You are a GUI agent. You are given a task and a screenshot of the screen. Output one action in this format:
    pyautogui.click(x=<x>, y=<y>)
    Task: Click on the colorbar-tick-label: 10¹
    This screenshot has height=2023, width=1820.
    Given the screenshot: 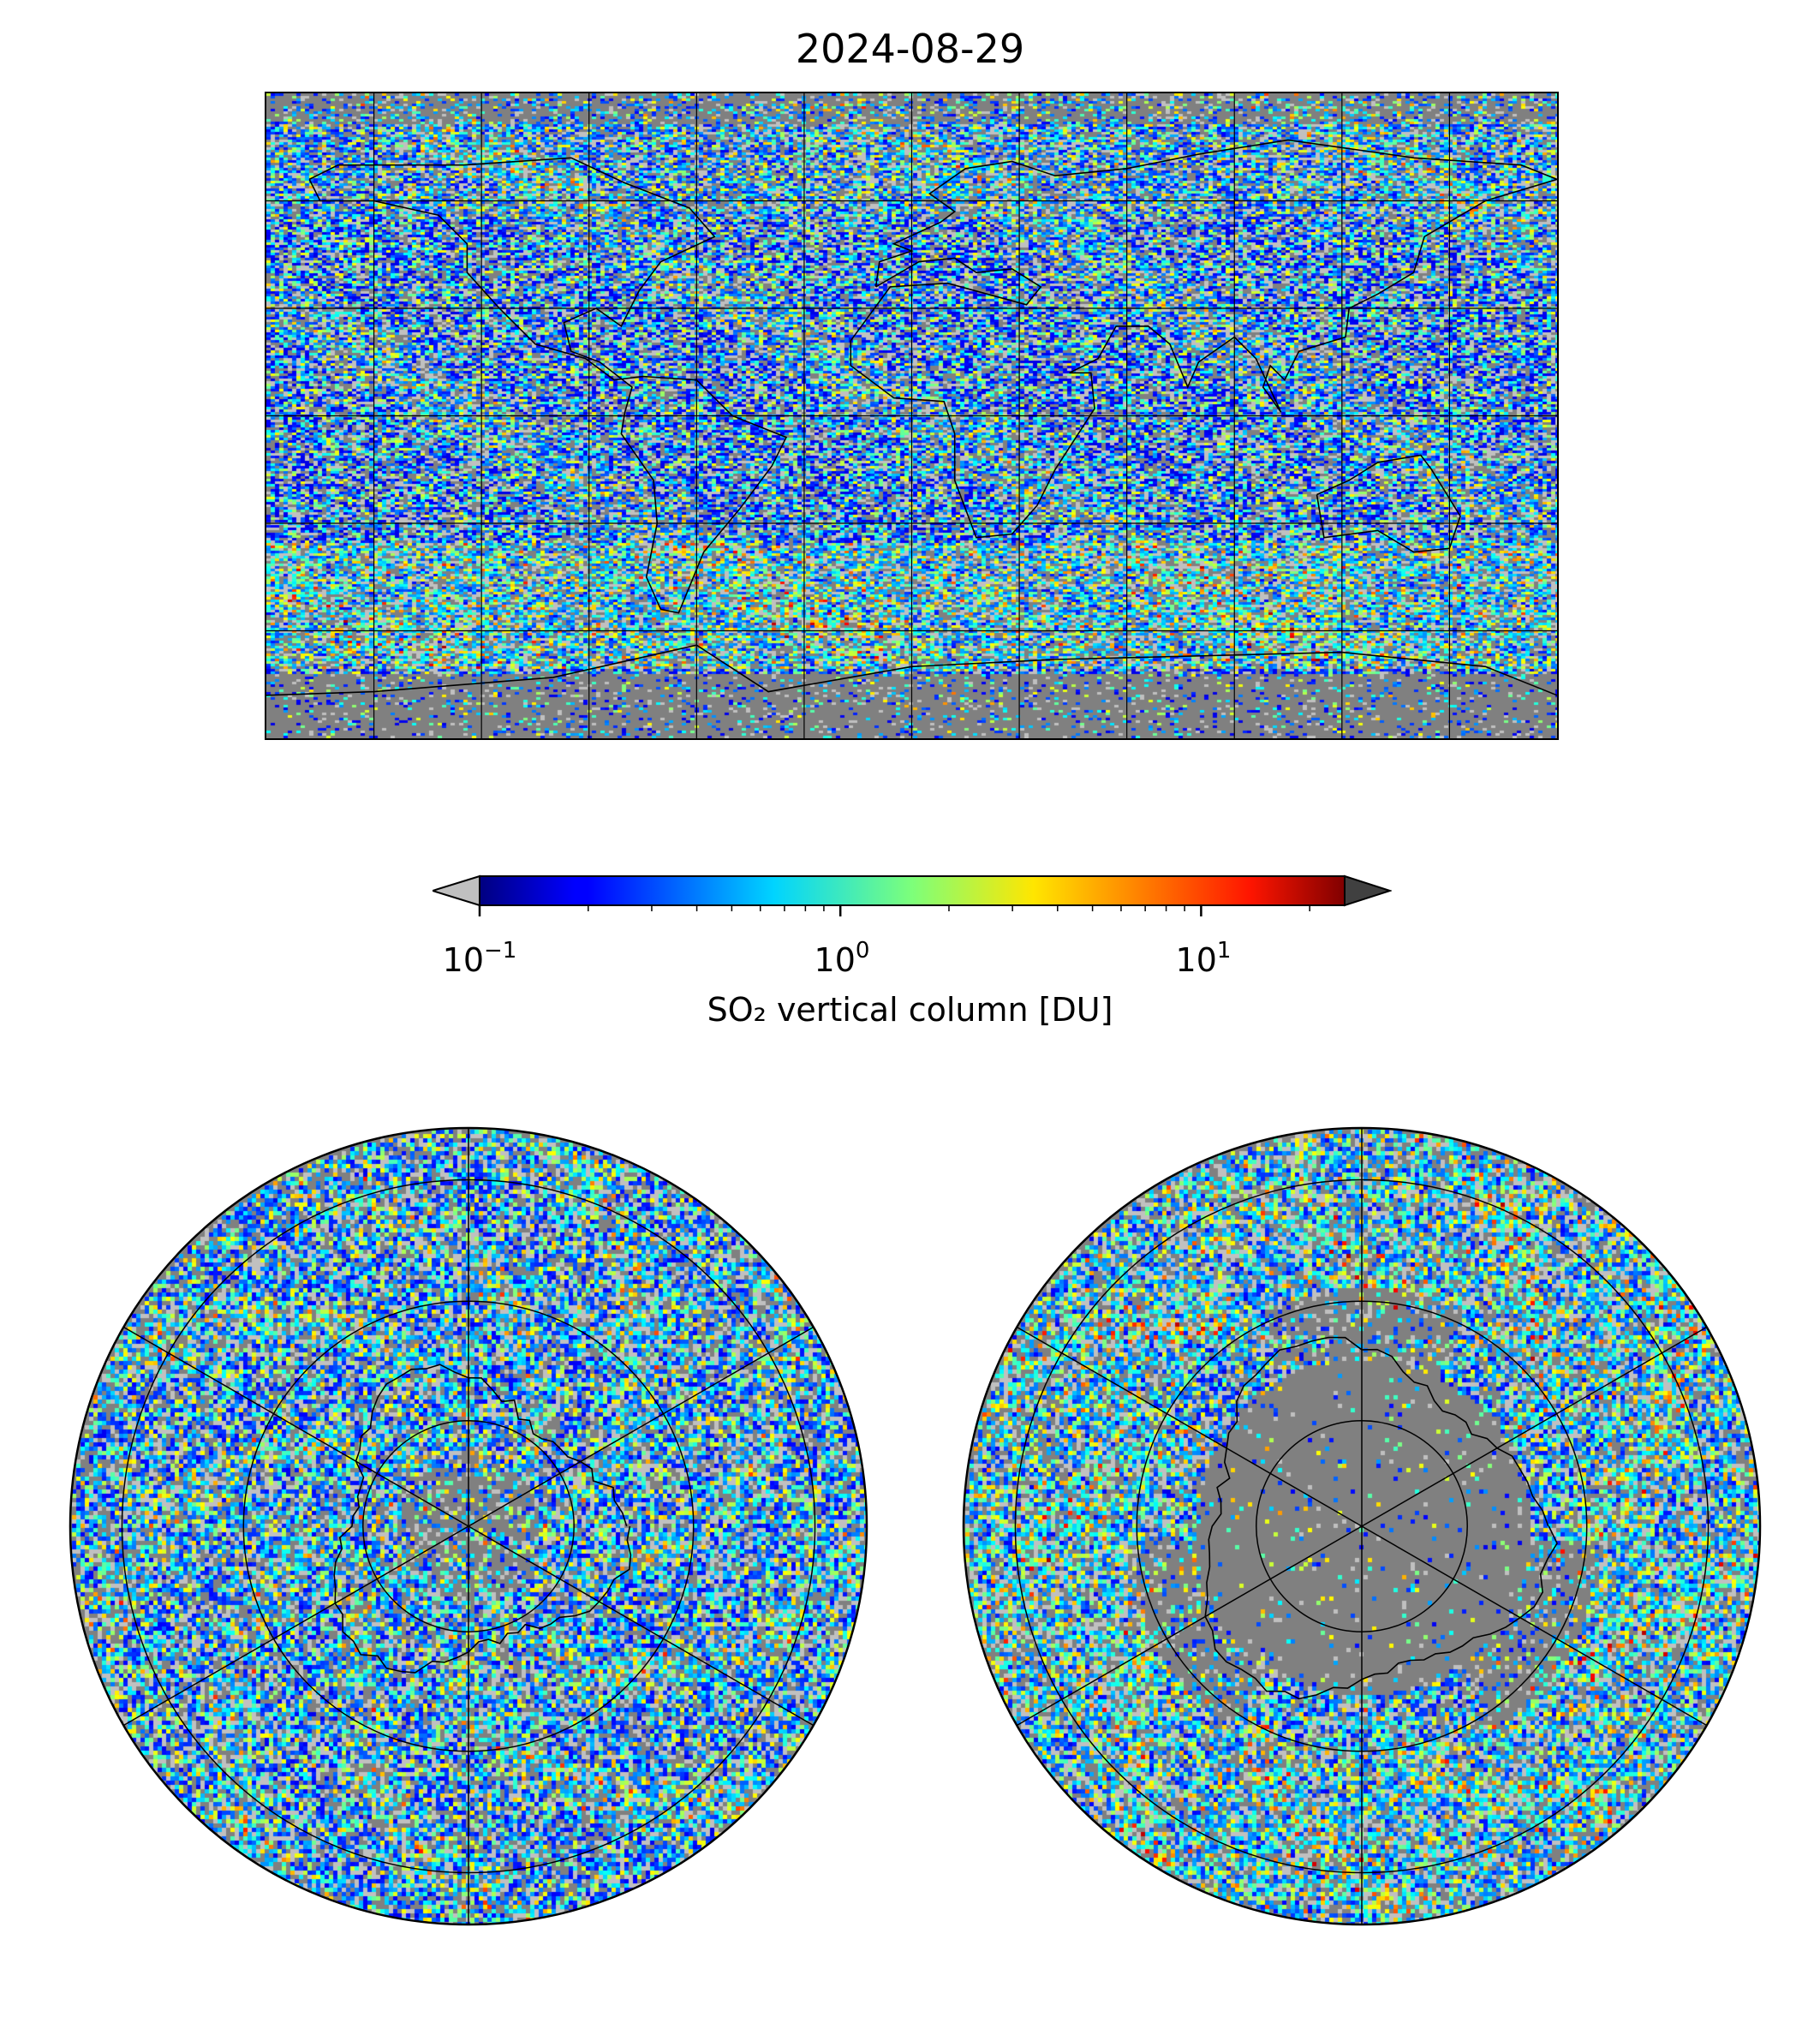 What is the action you would take?
    pyautogui.click(x=1203, y=958)
    